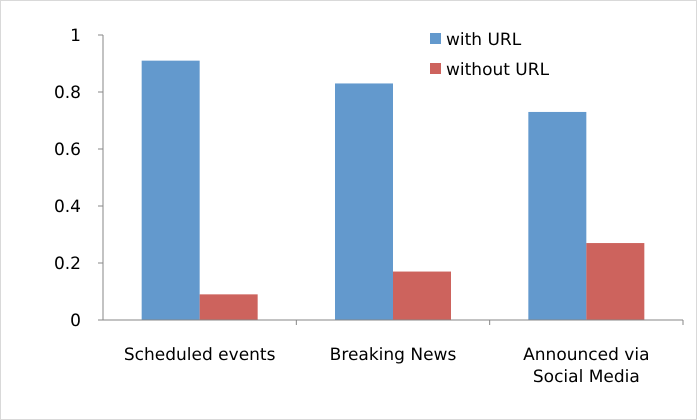 Image resolution: width=697 pixels, height=420 pixels. What do you see at coordinates (67, 150) in the screenshot?
I see `y-tick-label: 0.6` at bounding box center [67, 150].